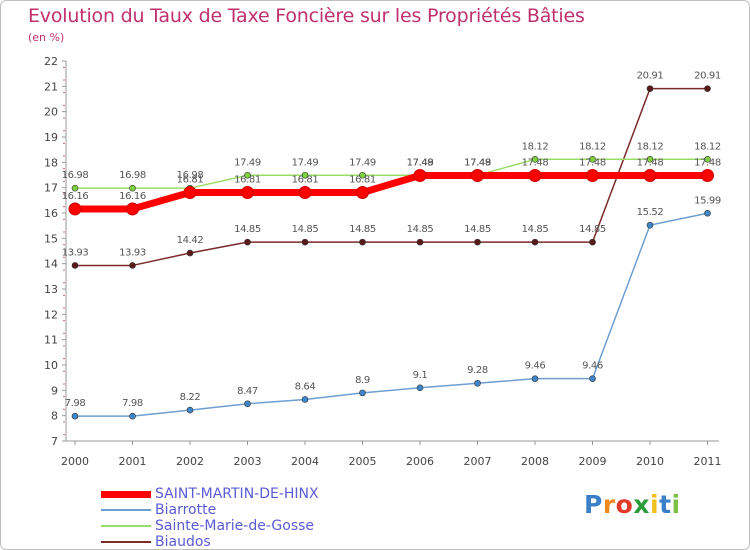 The width and height of the screenshot is (750, 550). I want to click on logo-letter: o, so click(624, 504).